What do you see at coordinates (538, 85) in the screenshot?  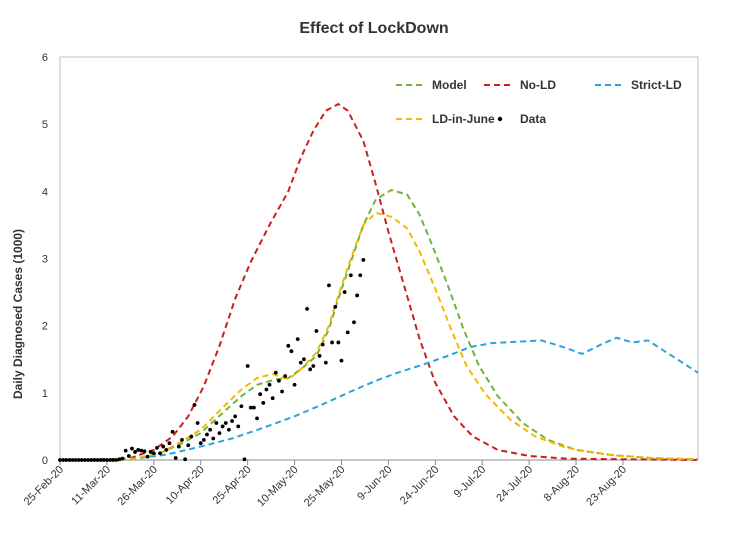 I see `legend-label: No-LD` at bounding box center [538, 85].